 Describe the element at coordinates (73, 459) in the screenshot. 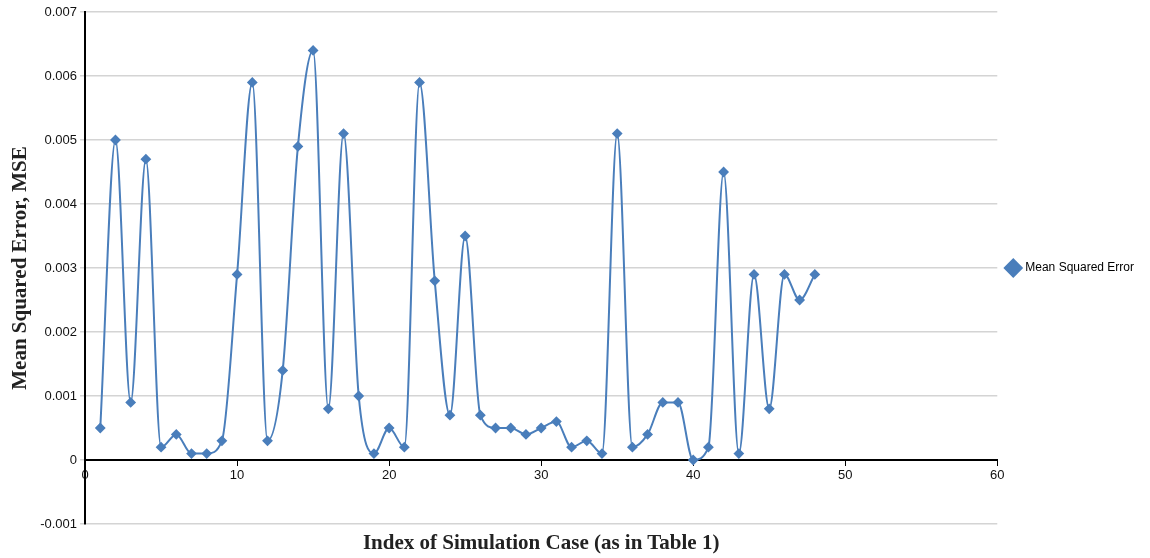

I see `y-tick-label: 0` at that location.